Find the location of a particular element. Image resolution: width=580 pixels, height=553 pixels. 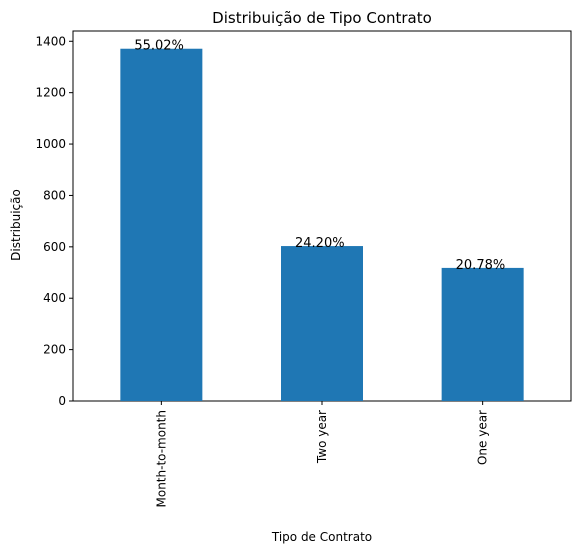

y-tick-label: 400 is located at coordinates (54, 298).